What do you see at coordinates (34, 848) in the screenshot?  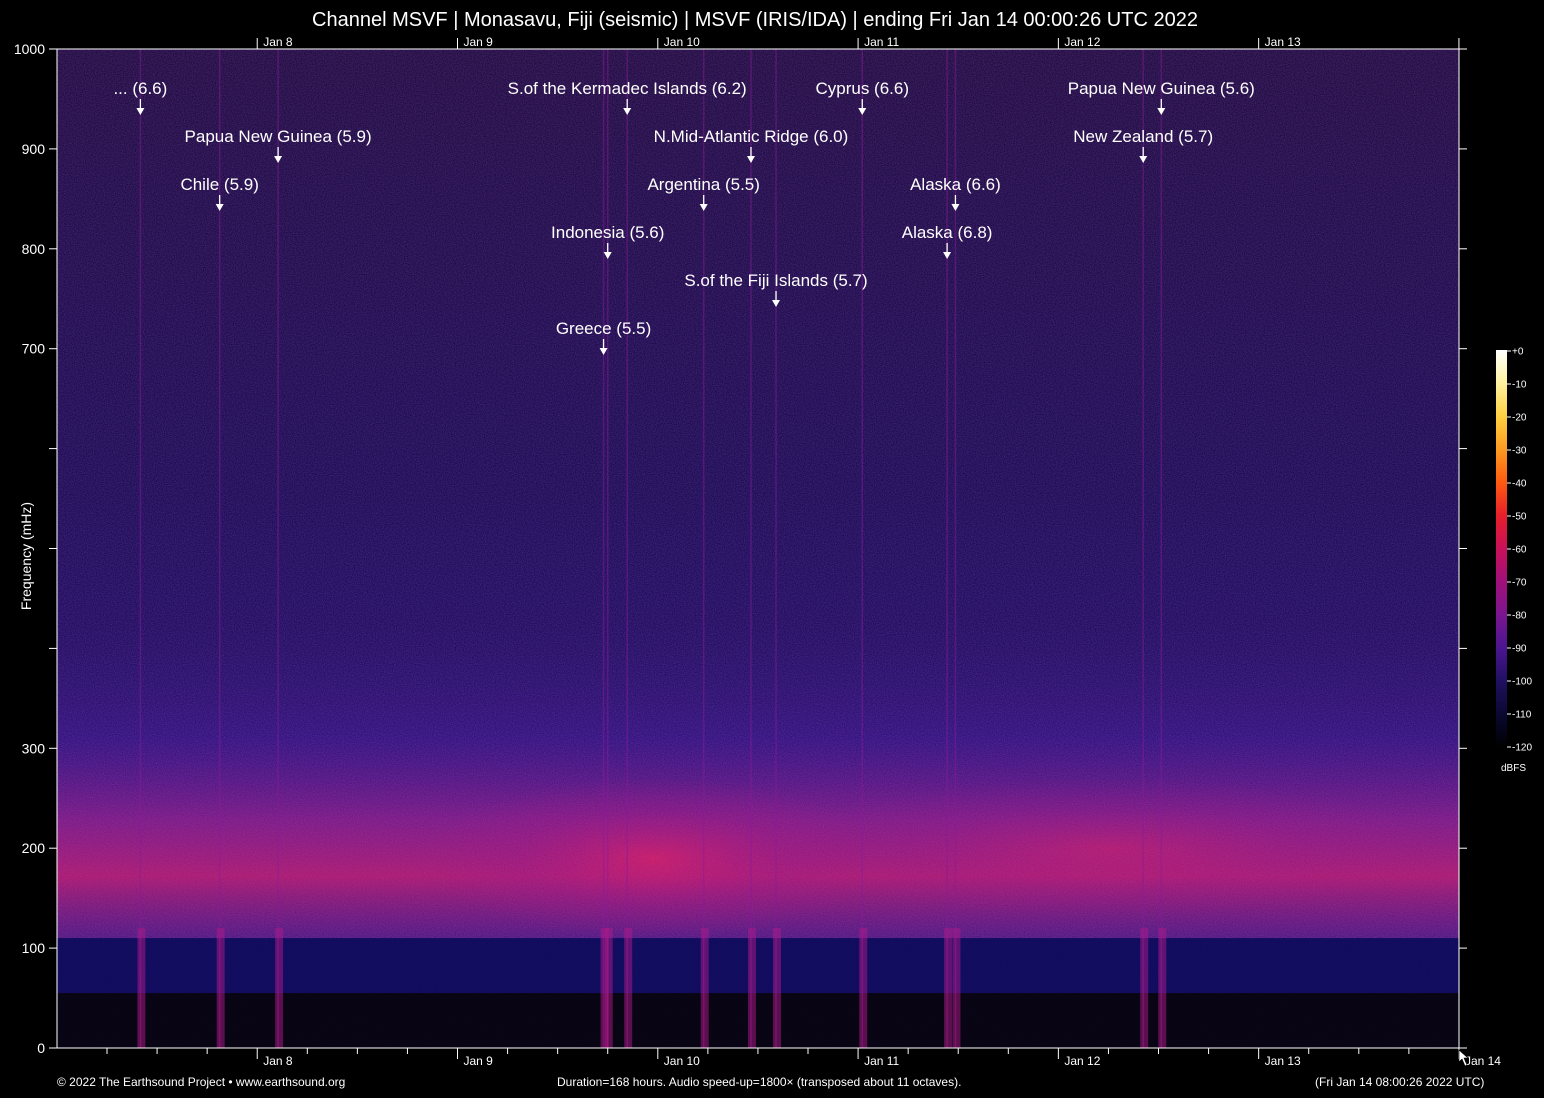 I see `y-tick-label: 200` at bounding box center [34, 848].